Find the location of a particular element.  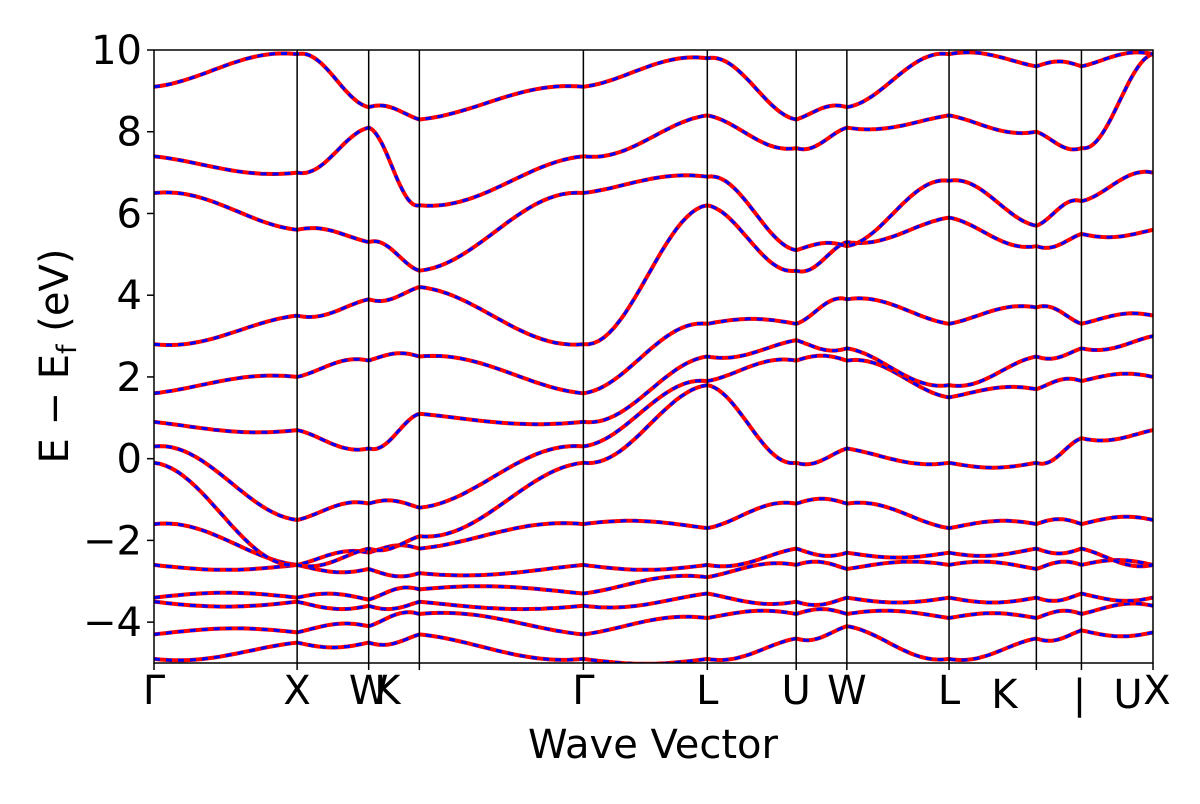

y-tick-label: 8 is located at coordinates (129, 133).